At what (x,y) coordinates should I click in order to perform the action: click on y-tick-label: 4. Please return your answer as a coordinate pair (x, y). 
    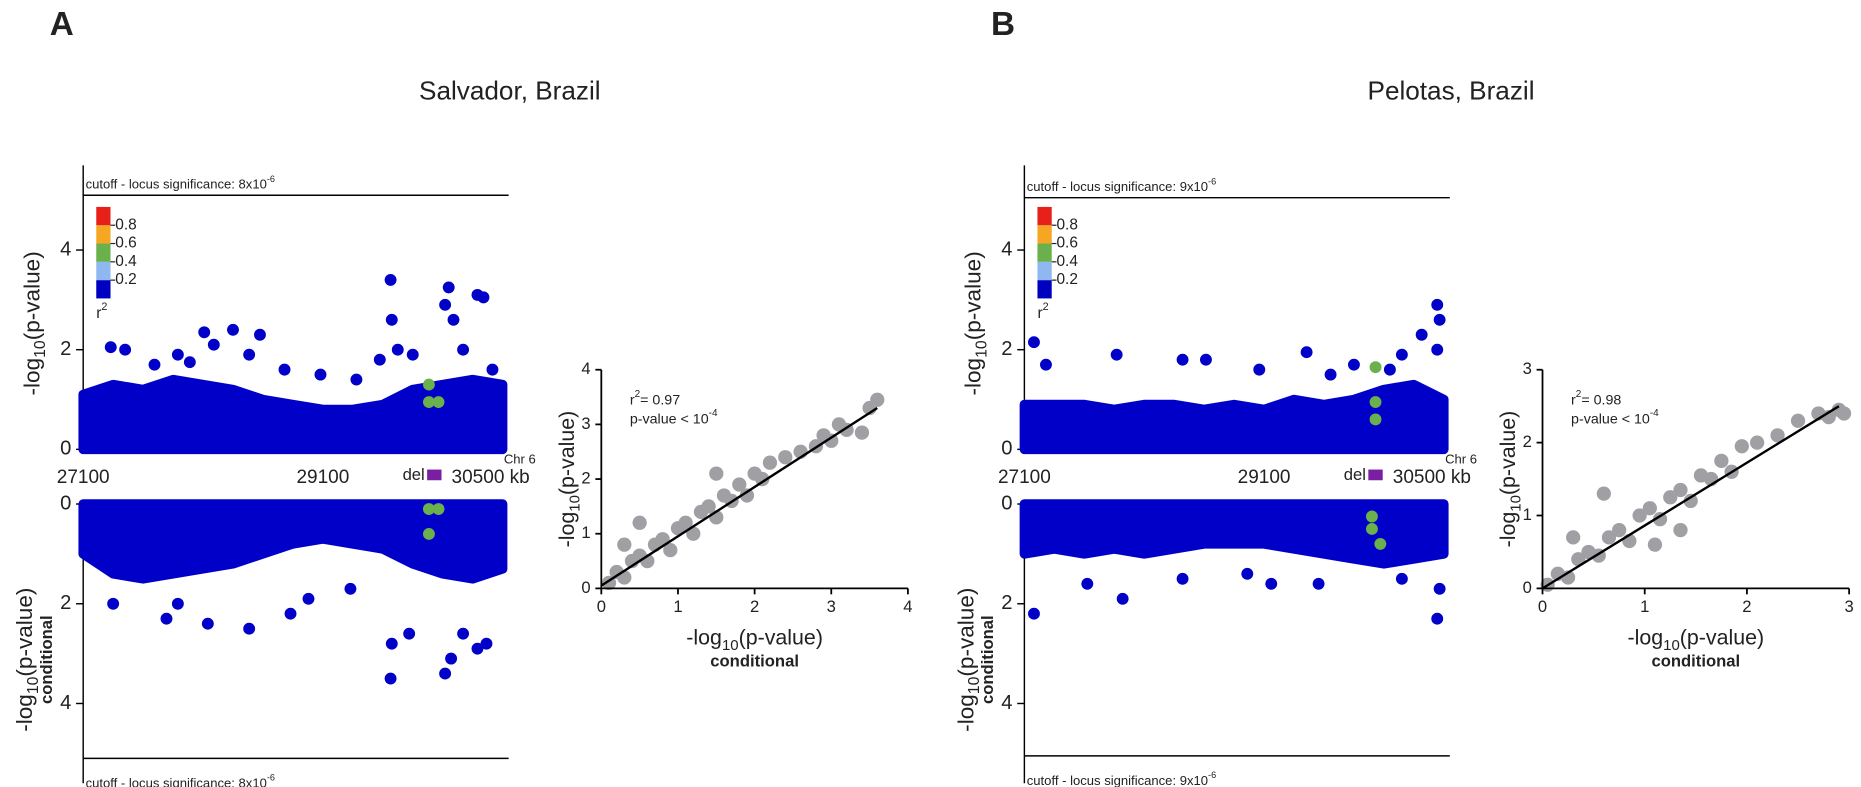
    Looking at the image, I should click on (1006, 249).